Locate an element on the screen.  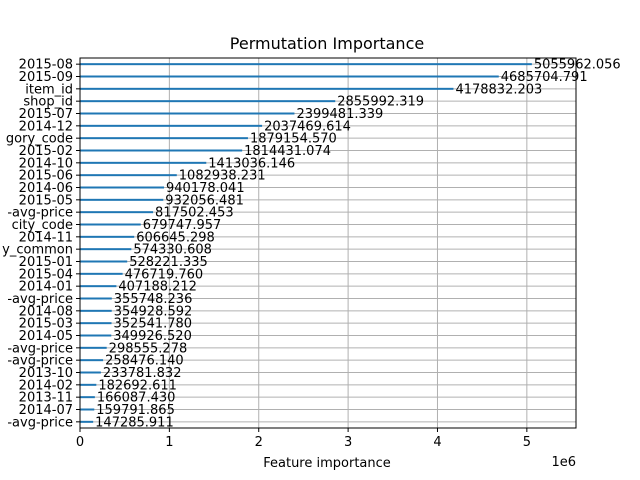
value-label: 4178832.203 is located at coordinates (498, 89).